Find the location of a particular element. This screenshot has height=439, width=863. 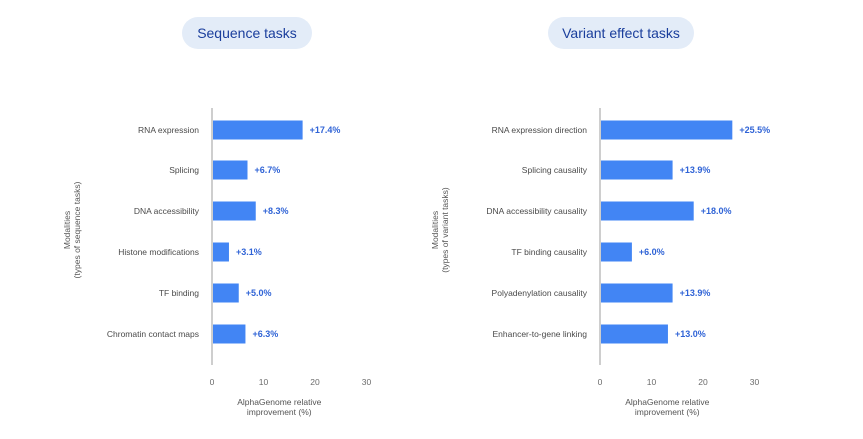

variant-category-label: RNA expression direction is located at coordinates (540, 130).